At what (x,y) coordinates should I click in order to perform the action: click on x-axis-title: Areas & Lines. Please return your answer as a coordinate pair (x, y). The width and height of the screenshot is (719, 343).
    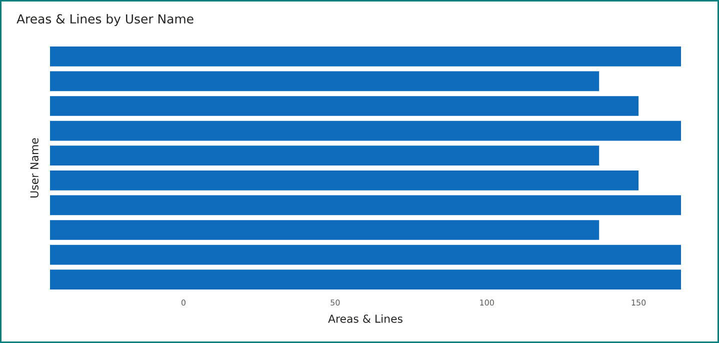
    Looking at the image, I should click on (365, 318).